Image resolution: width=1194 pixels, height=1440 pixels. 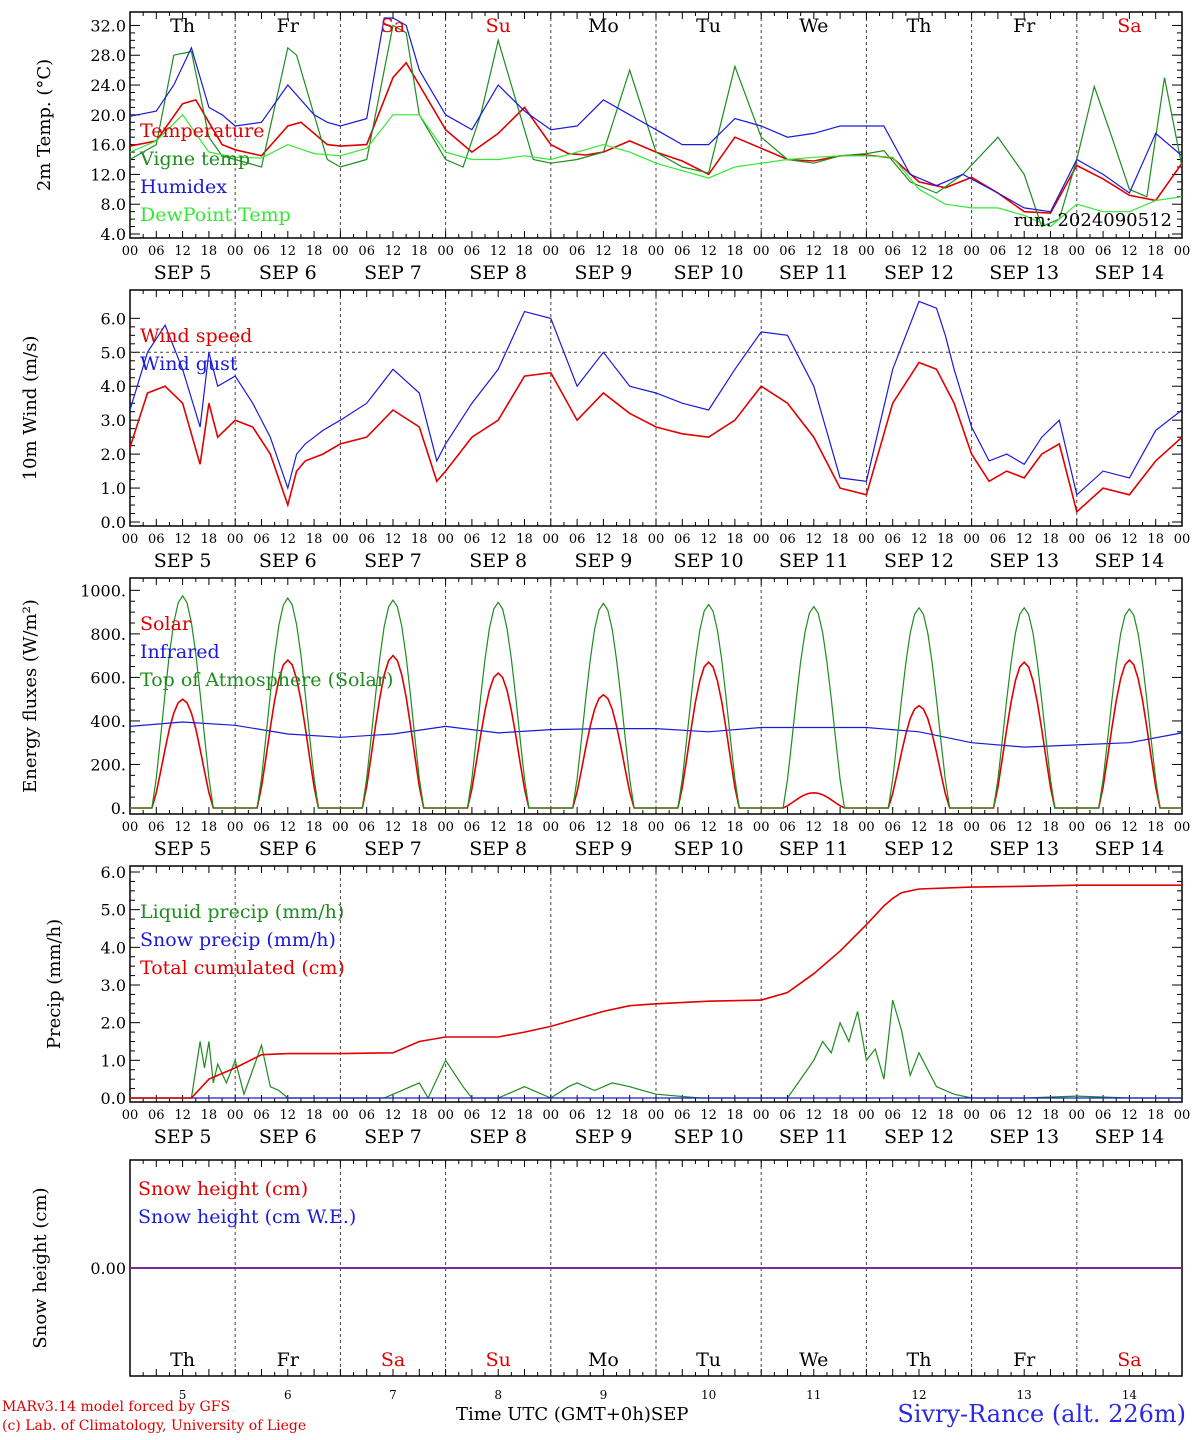 I want to click on legend-entry: Infrared, so click(x=180, y=652).